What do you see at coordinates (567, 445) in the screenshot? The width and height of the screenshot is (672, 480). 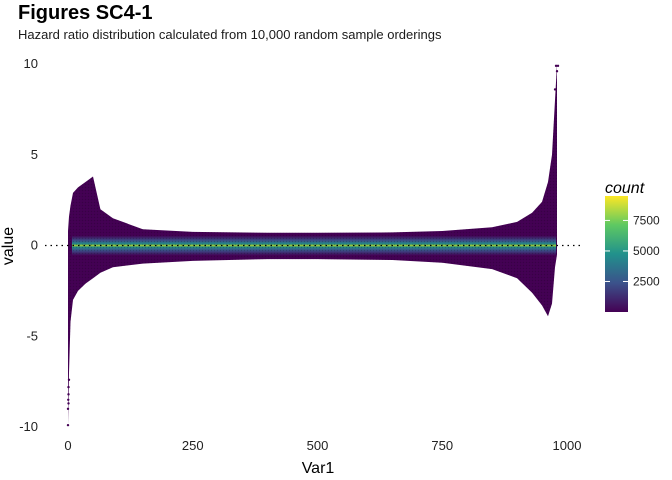 I see `x-tick-label: 1000` at bounding box center [567, 445].